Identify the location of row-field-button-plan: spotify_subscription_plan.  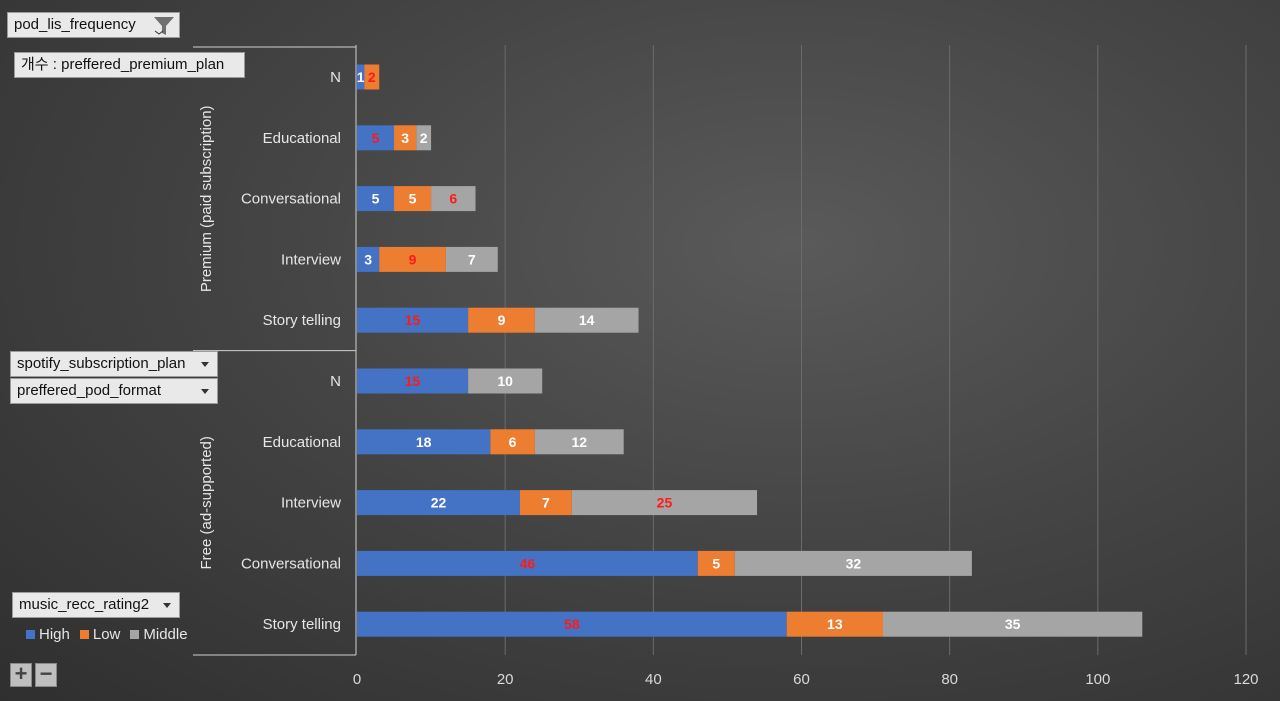
(114, 364).